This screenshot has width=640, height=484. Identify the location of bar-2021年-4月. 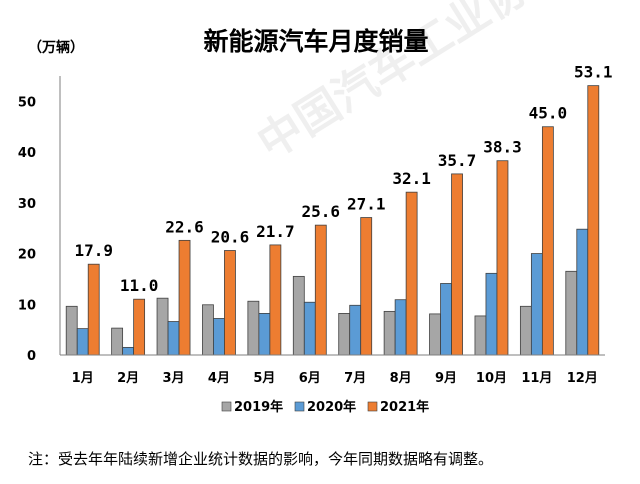
(230, 303).